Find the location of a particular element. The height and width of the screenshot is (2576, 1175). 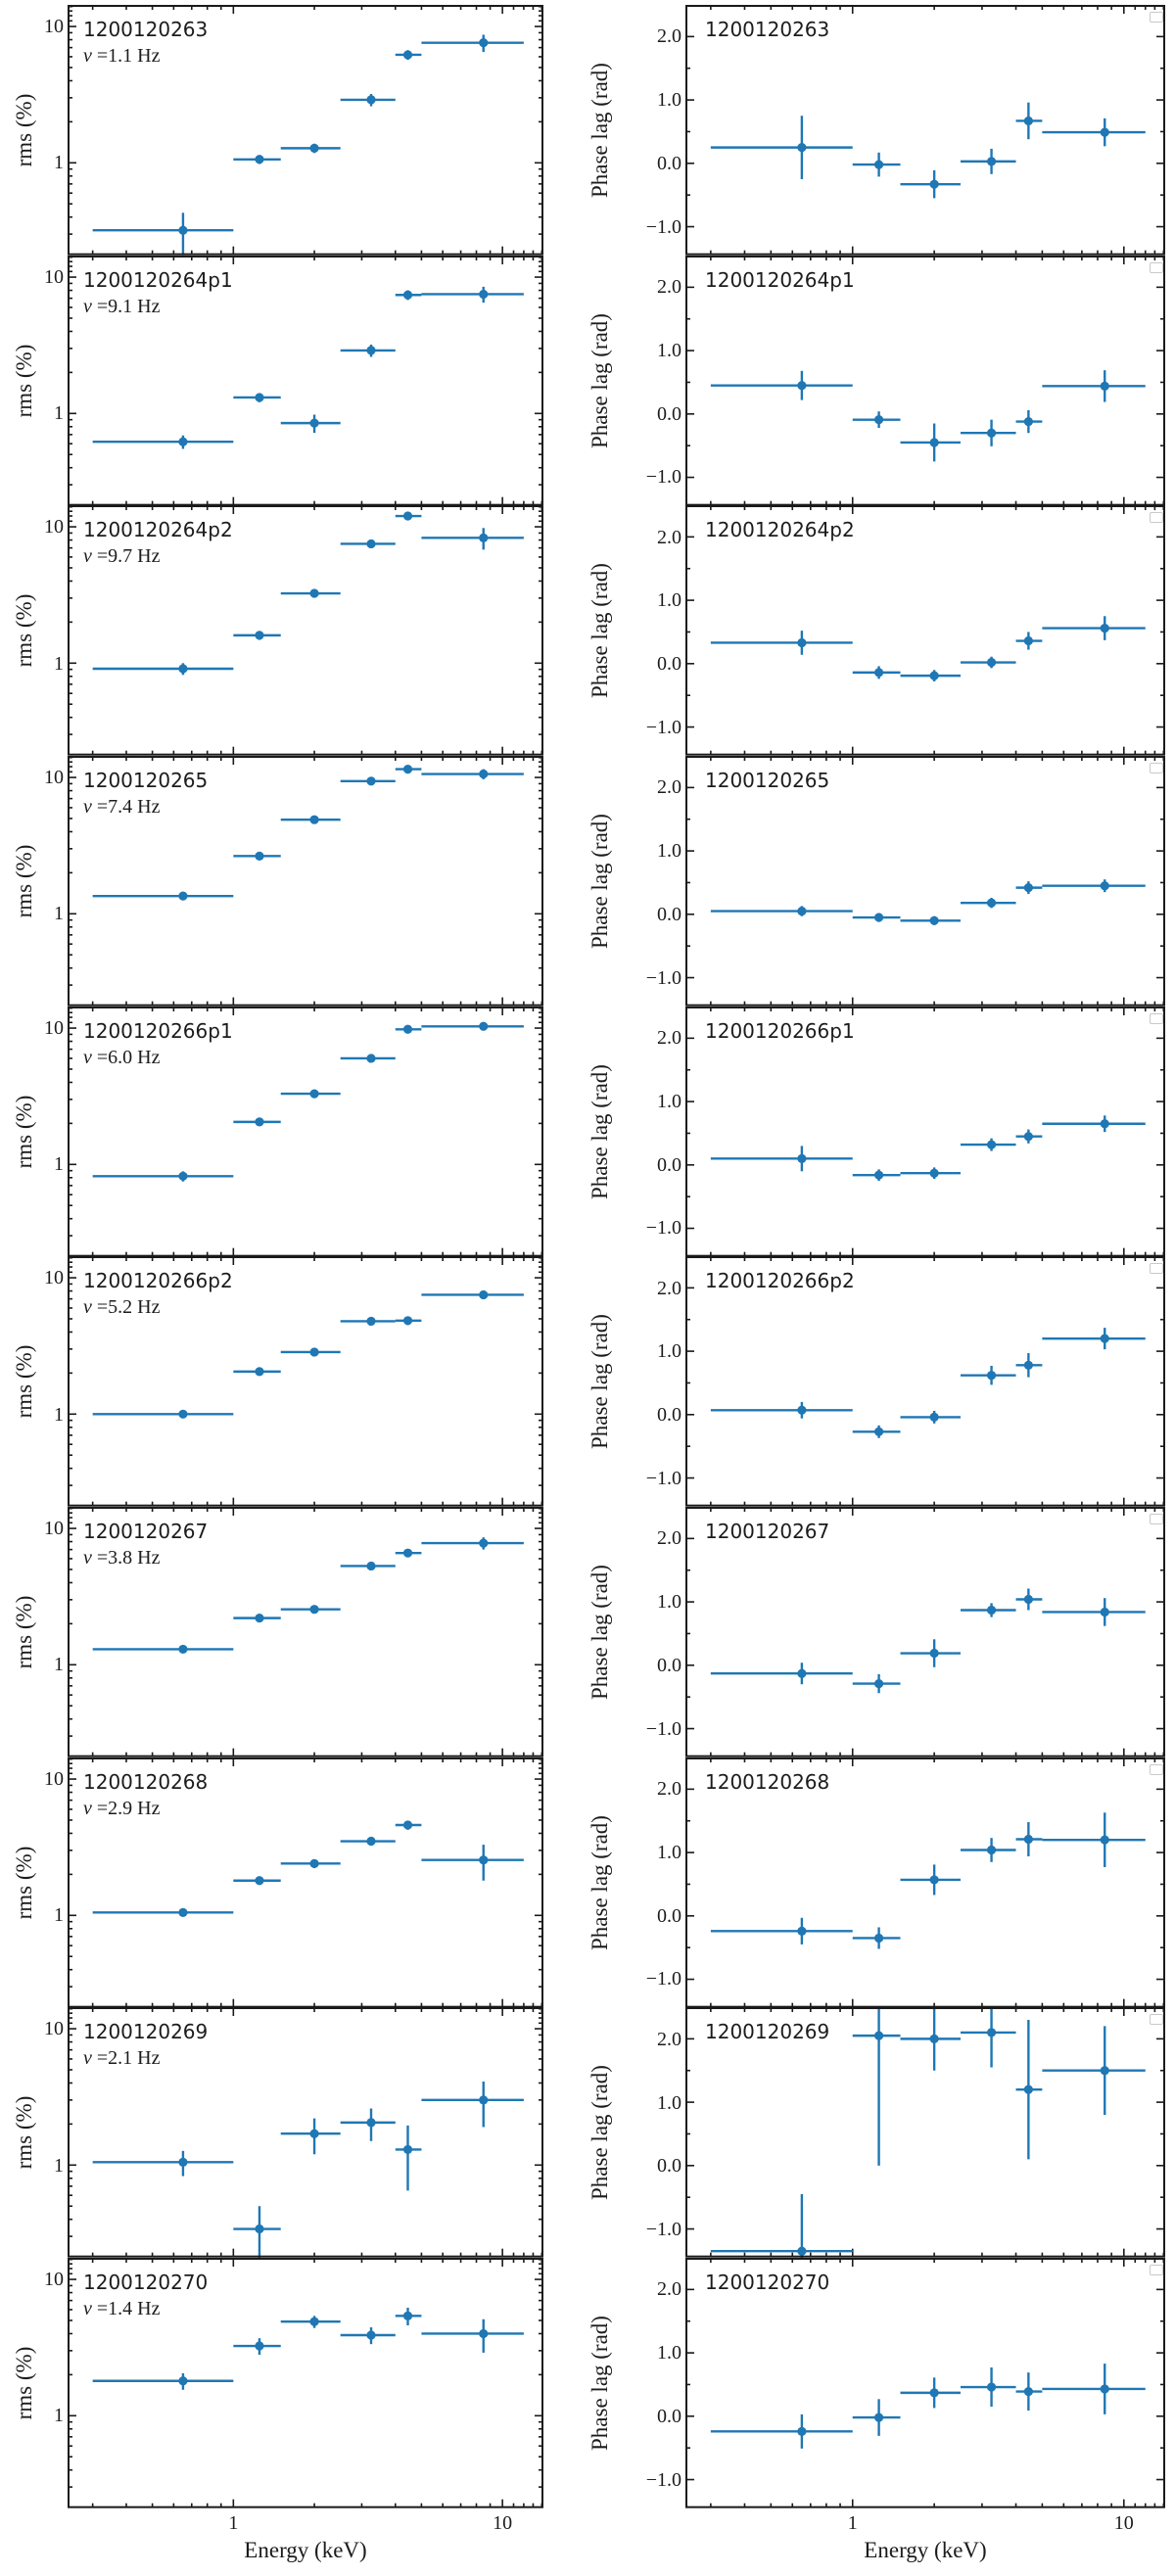

xtick-label-1: 1 is located at coordinates (233, 2523).